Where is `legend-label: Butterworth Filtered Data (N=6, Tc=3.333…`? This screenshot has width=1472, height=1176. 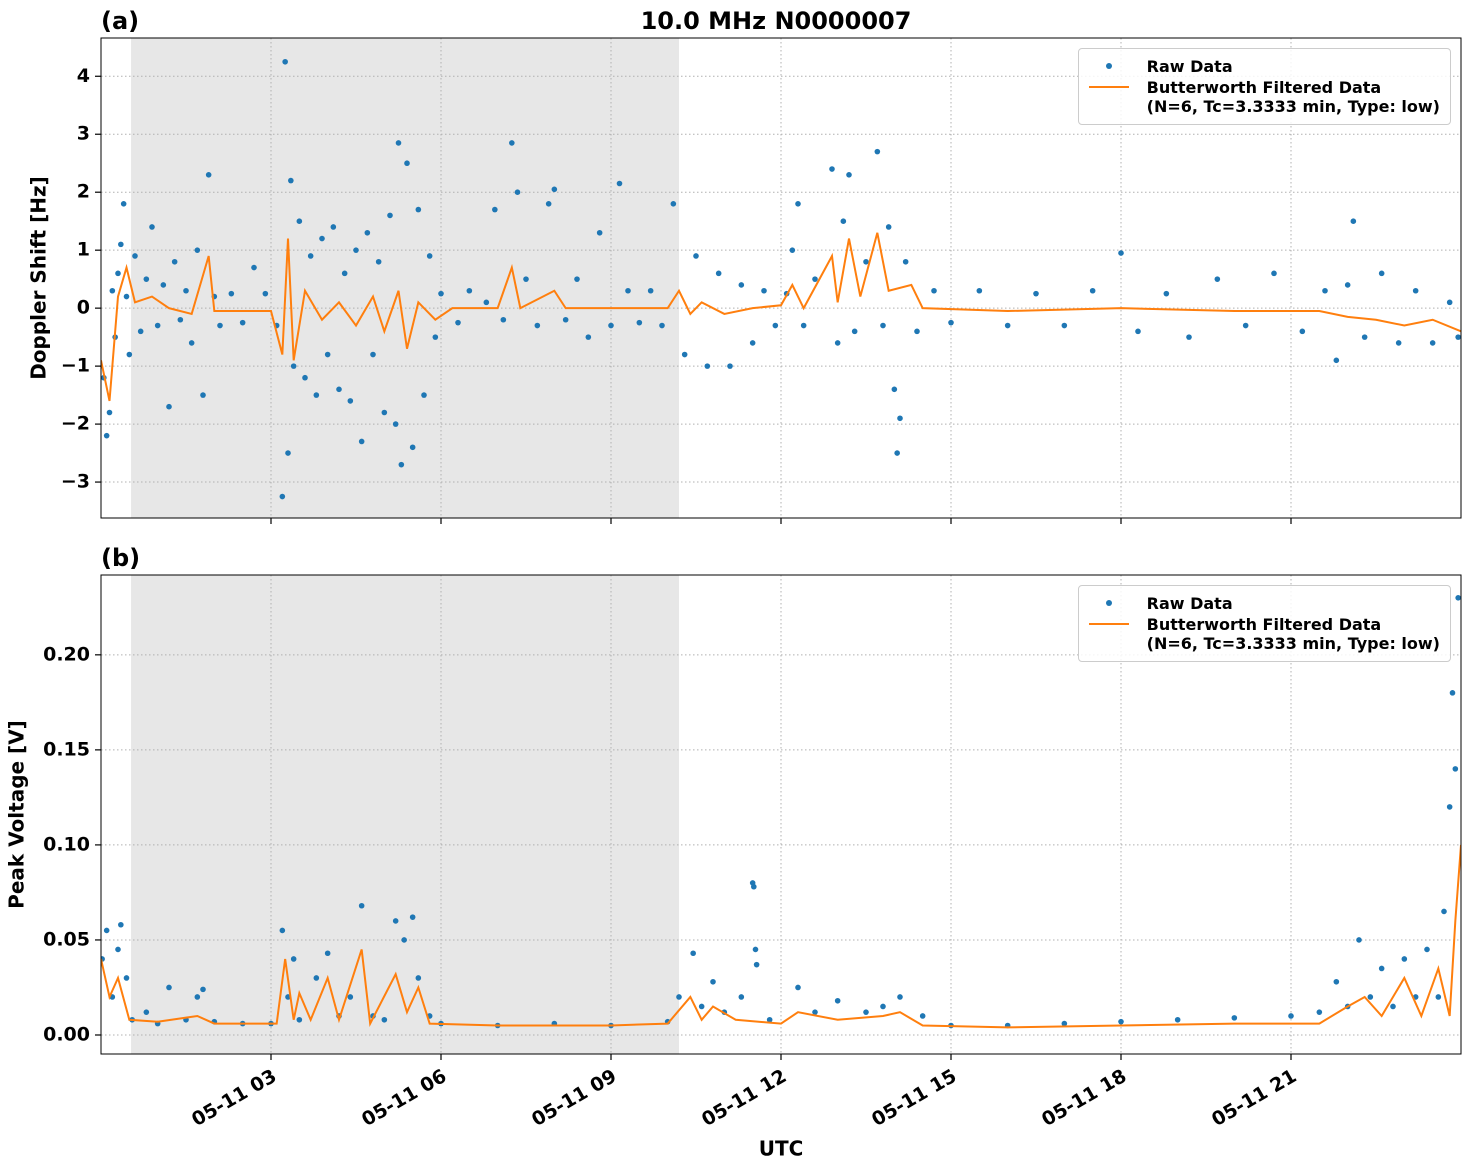 legend-label: Butterworth Filtered Data (N=6, Tc=3.333… is located at coordinates (1293, 634).